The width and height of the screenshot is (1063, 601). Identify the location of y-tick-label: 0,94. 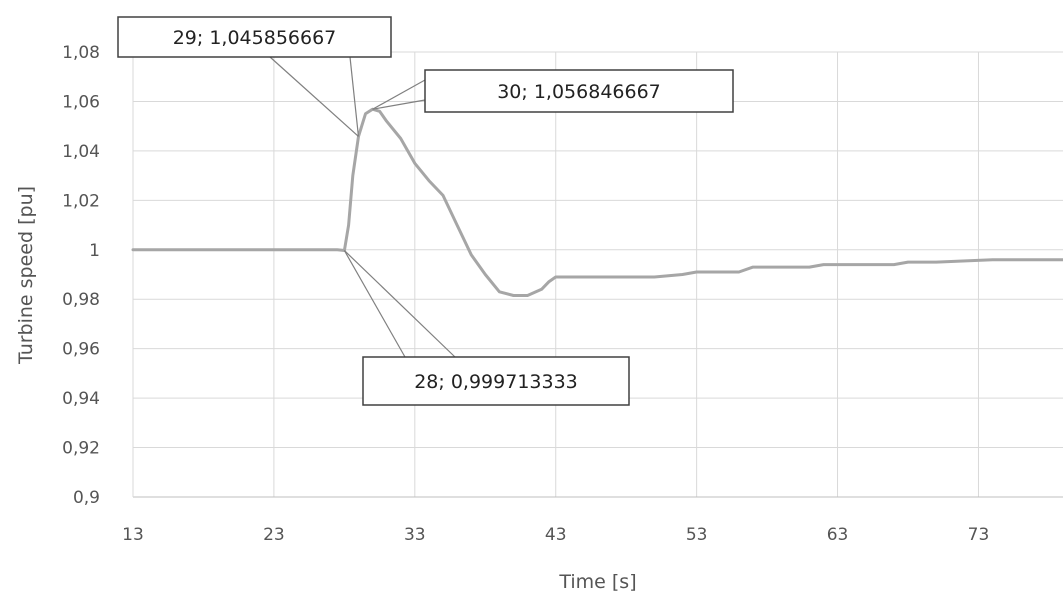
(81, 399).